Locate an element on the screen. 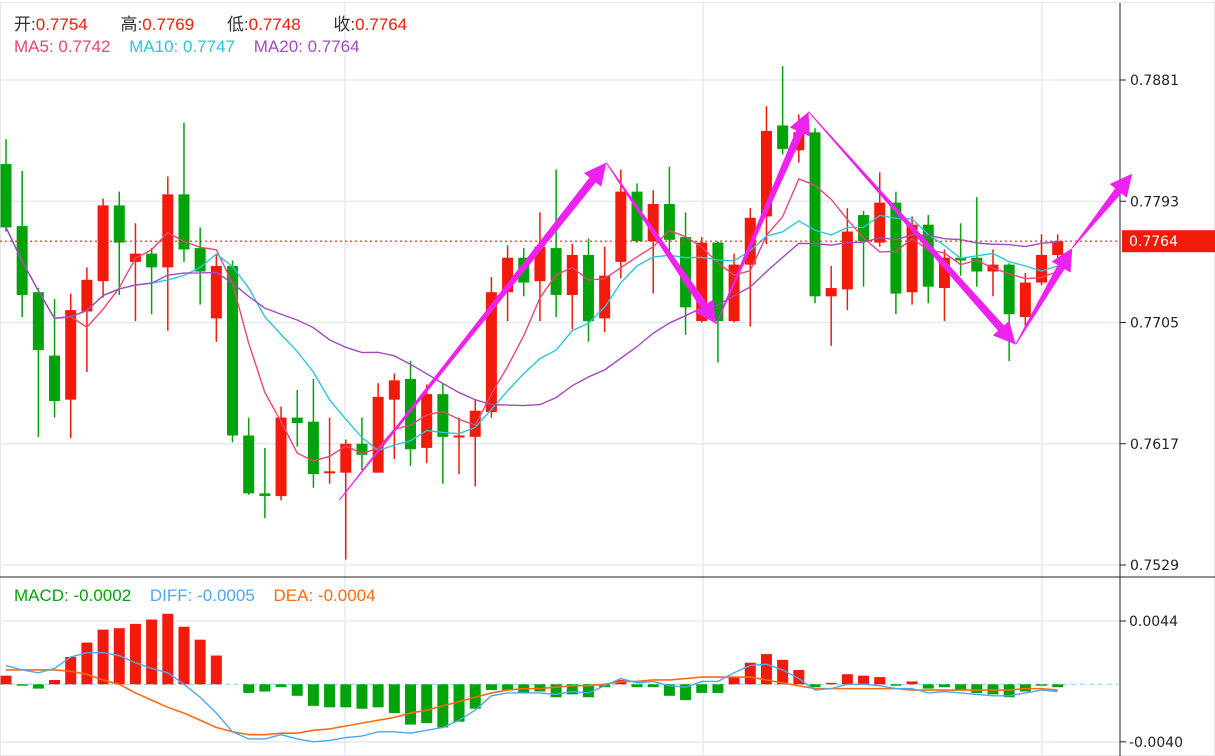  macd-axis-tick-label: 0.0044 is located at coordinates (1153, 622).